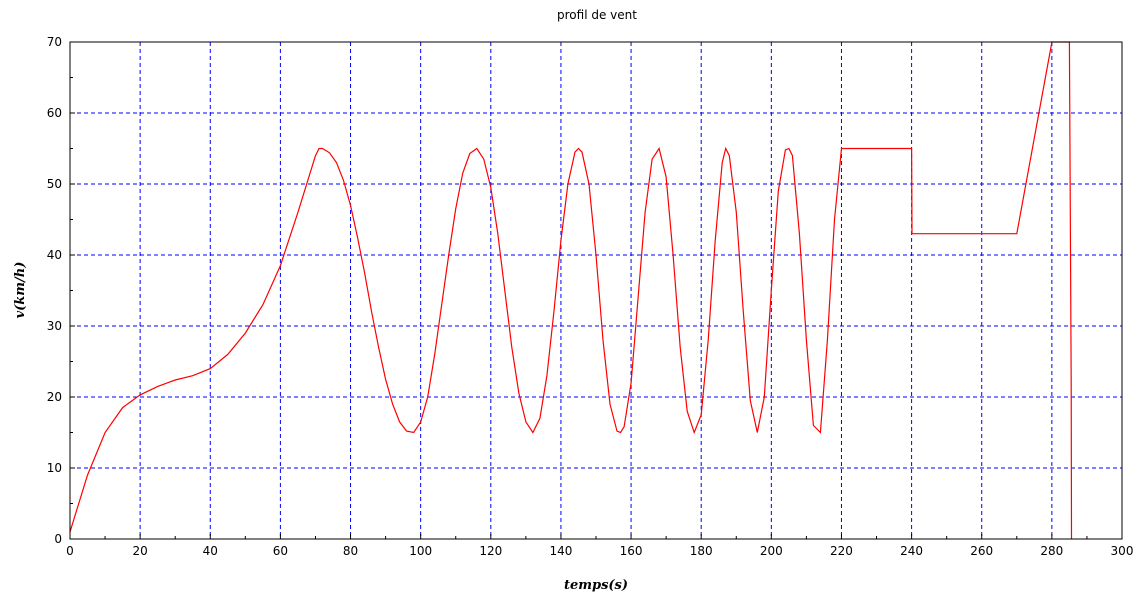 Image resolution: width=1146 pixels, height=602 pixels. Describe the element at coordinates (701, 551) in the screenshot. I see `x-tick-label: 180` at that location.